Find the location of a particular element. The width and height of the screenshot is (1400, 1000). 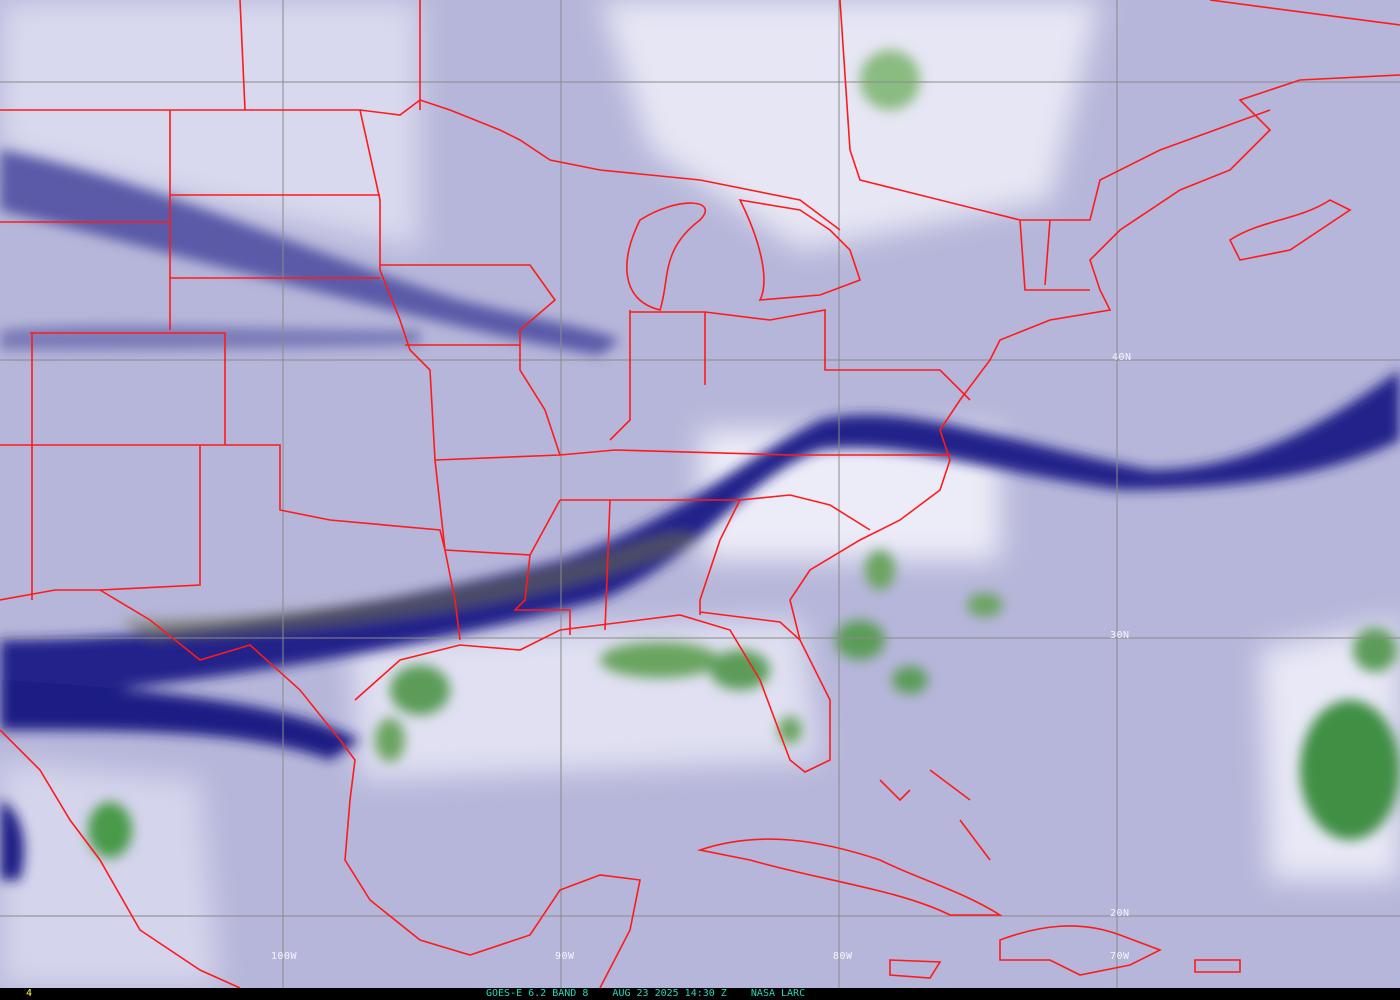

lon-label-90w: 90W is located at coordinates (565, 956).